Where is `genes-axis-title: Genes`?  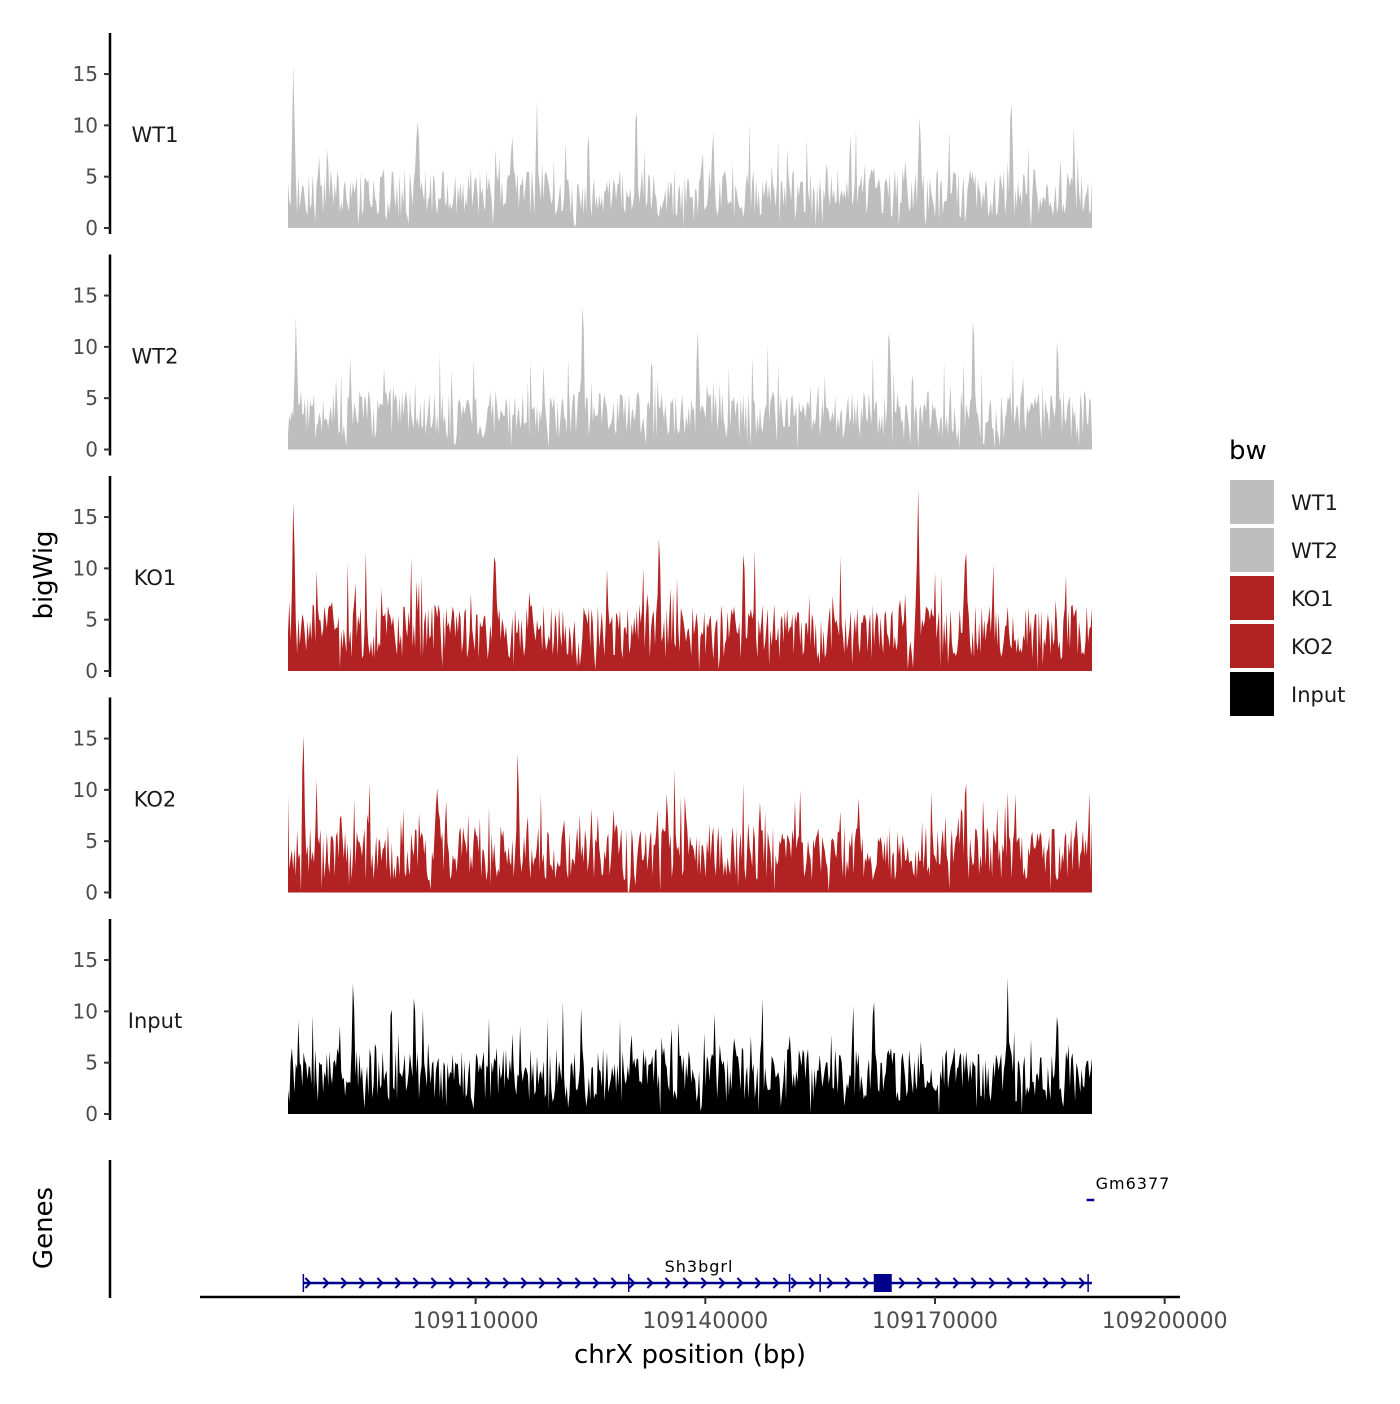 genes-axis-title: Genes is located at coordinates (44, 1228).